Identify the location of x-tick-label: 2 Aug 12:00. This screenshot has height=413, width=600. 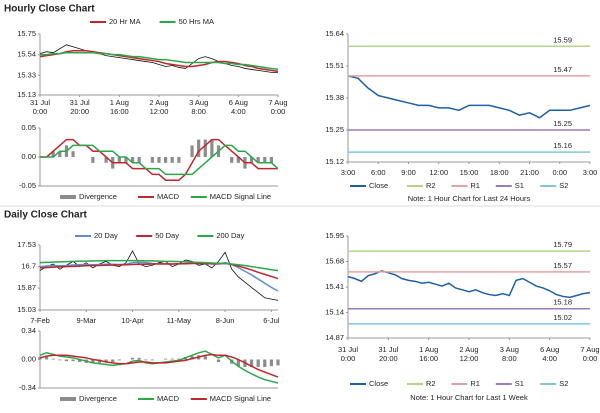
(468, 354).